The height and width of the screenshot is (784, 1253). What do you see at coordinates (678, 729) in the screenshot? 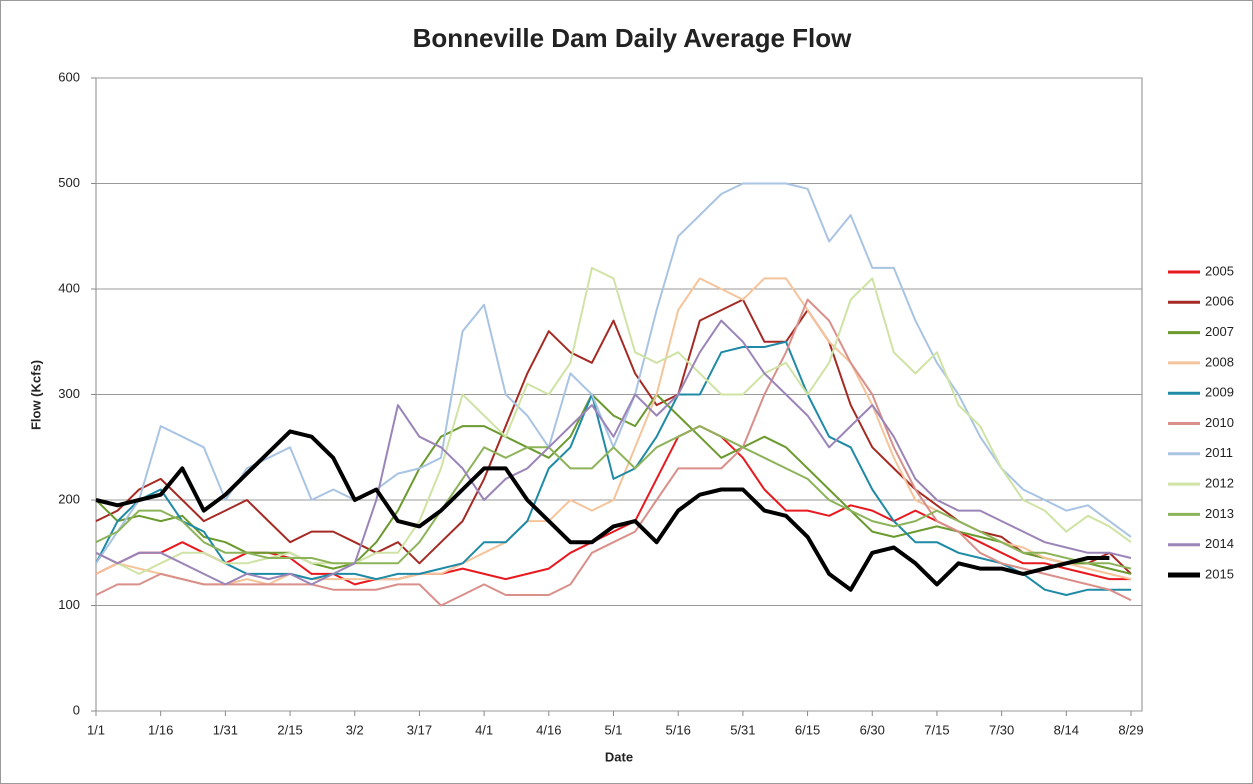
I see `x-tick-label: 5/16` at bounding box center [678, 729].